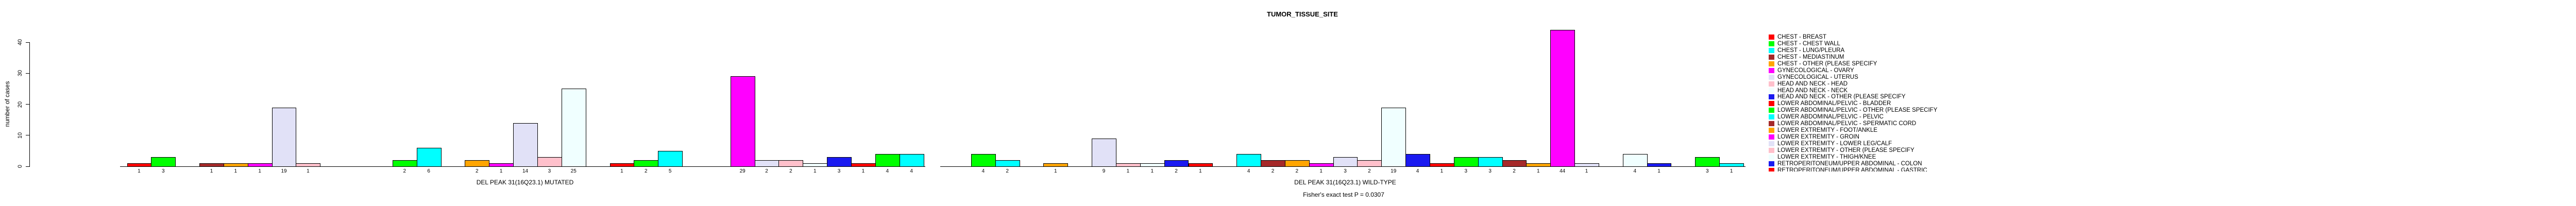  I want to click on panel-2-label: DEL PEAK 31(16Q23.1) WILD-TYPE, so click(1345, 182).